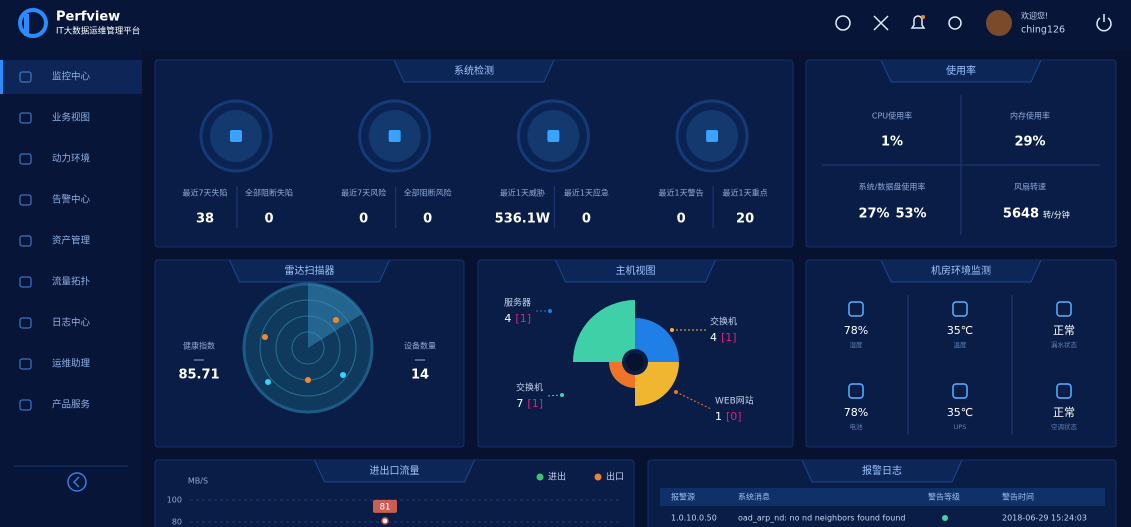  I want to click on env-label: 电池, so click(857, 426).